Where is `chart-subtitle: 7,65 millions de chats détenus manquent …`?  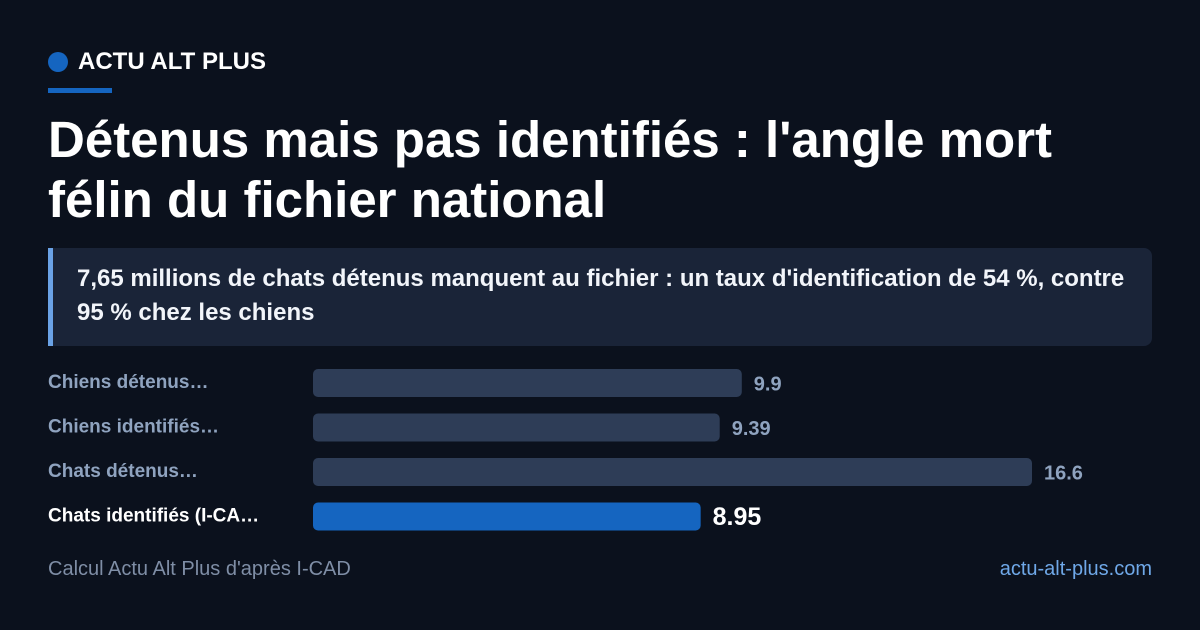
chart-subtitle: 7,65 millions de chats détenus manquent … is located at coordinates (600, 297).